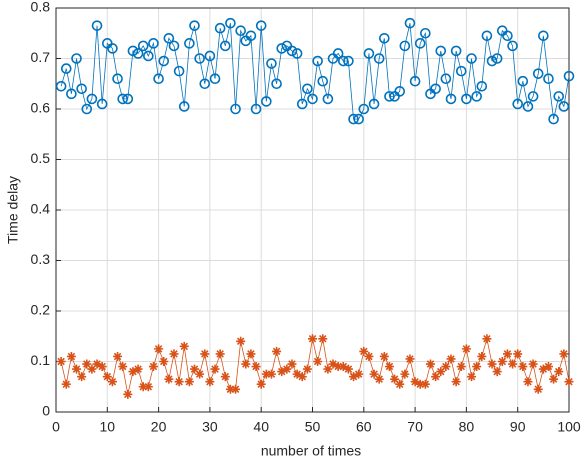  I want to click on x-tick-label: 40, so click(261, 427).